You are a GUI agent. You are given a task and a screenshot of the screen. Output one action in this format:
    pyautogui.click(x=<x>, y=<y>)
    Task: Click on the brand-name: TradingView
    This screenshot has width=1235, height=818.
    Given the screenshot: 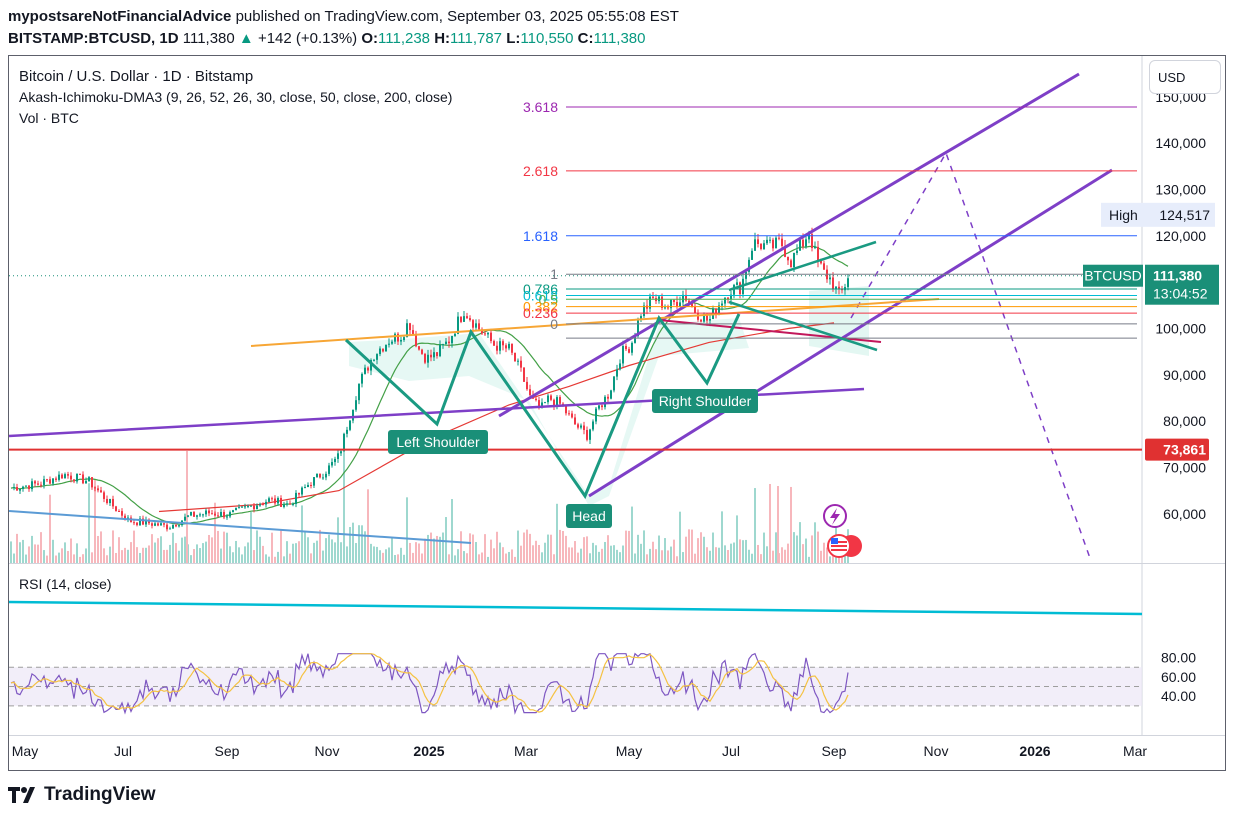 What is the action you would take?
    pyautogui.click(x=100, y=794)
    